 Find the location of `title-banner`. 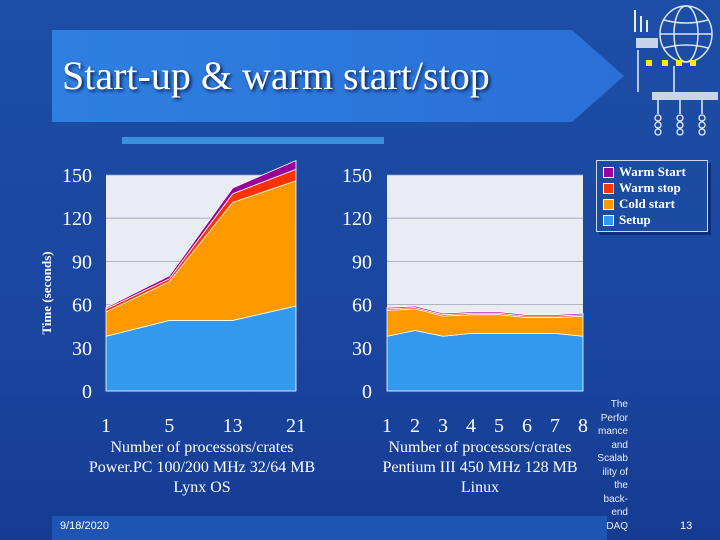

title-banner is located at coordinates (338, 76).